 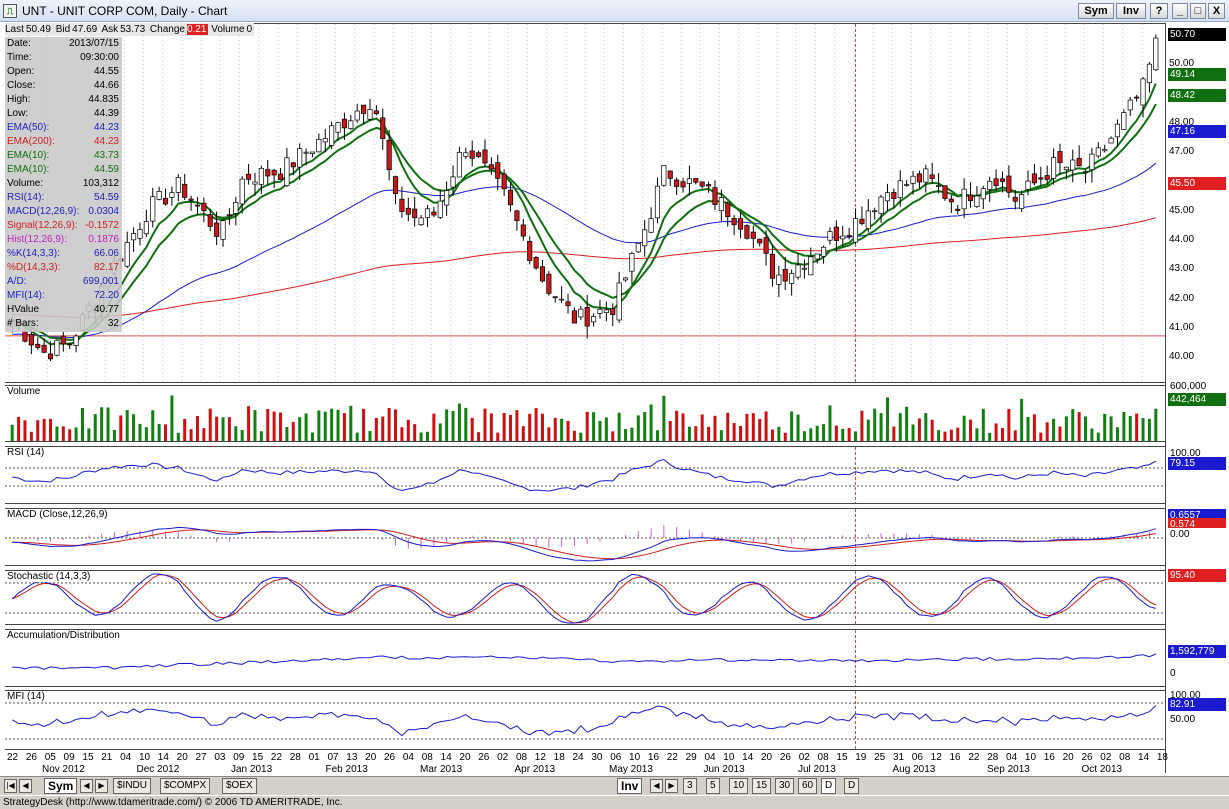 What do you see at coordinates (1096, 11) in the screenshot?
I see `sym-button: Sym` at bounding box center [1096, 11].